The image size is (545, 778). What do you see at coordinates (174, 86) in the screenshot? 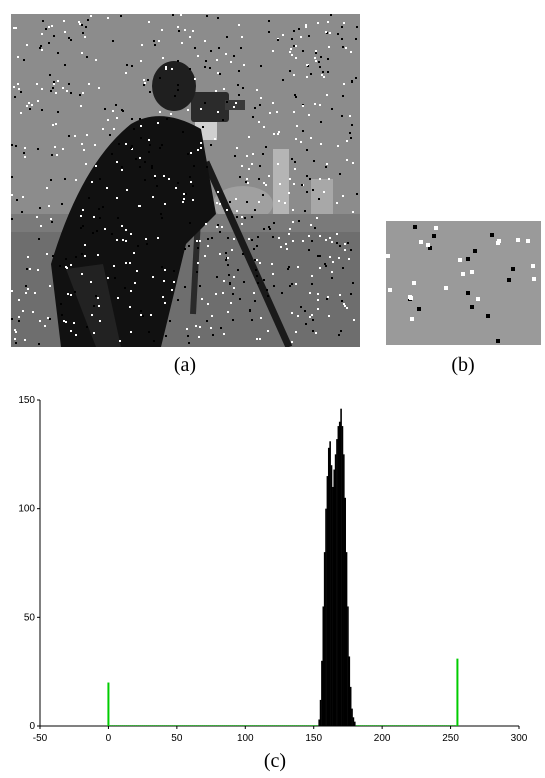
I see `man-head` at bounding box center [174, 86].